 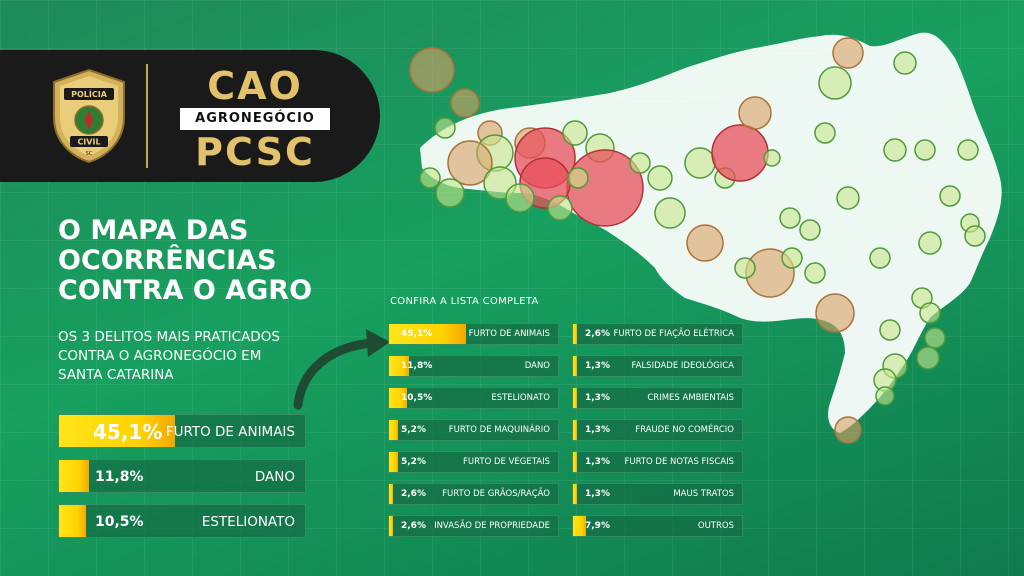 I want to click on list-item-label: FURTO DE MAQUINÁRIO, so click(x=499, y=430).